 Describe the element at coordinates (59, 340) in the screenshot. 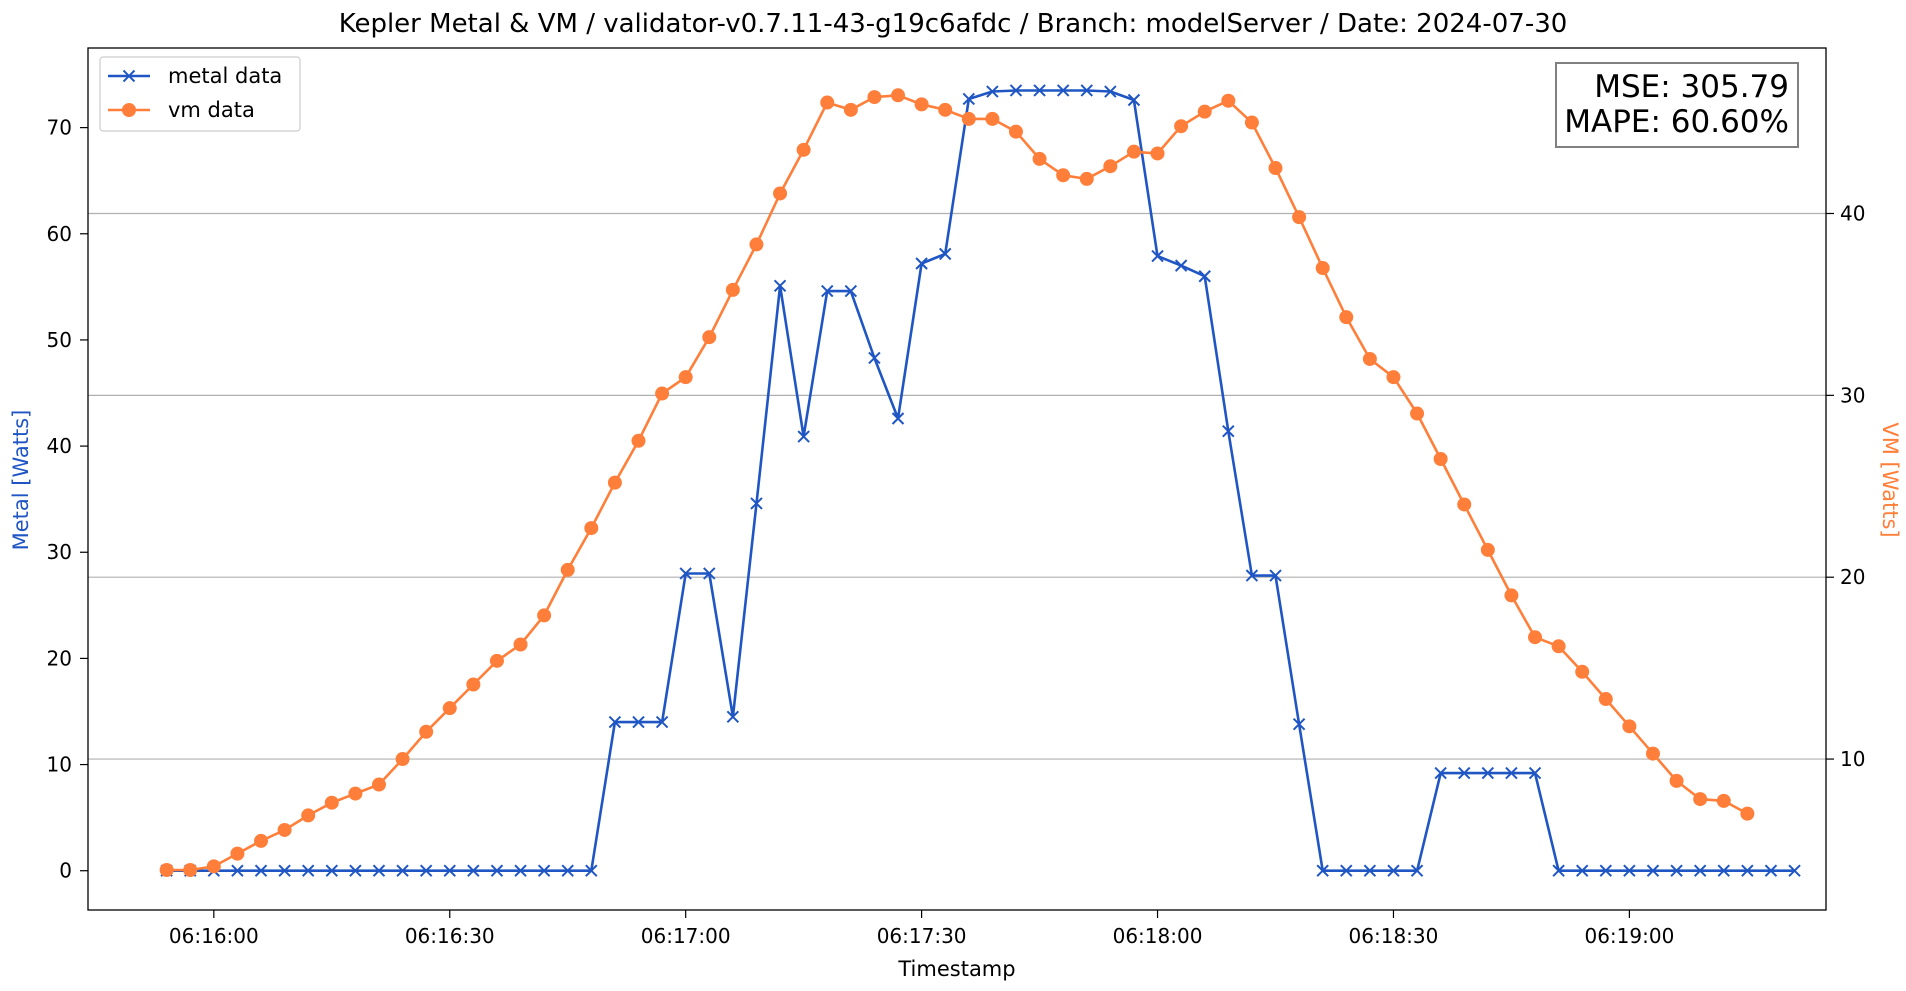

I see `left-y-tick-label: 50` at that location.